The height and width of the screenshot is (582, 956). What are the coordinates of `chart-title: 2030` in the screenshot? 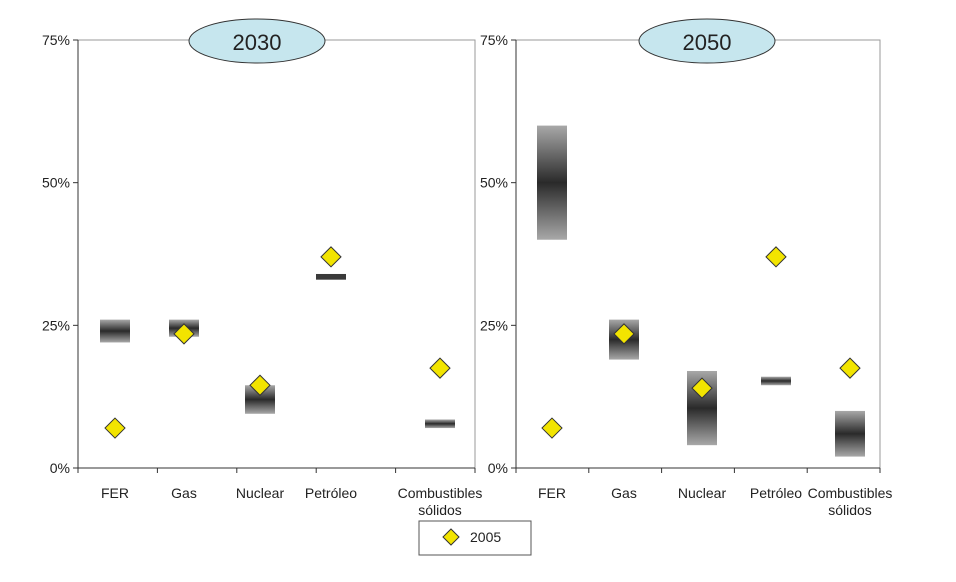 It's located at (257, 42).